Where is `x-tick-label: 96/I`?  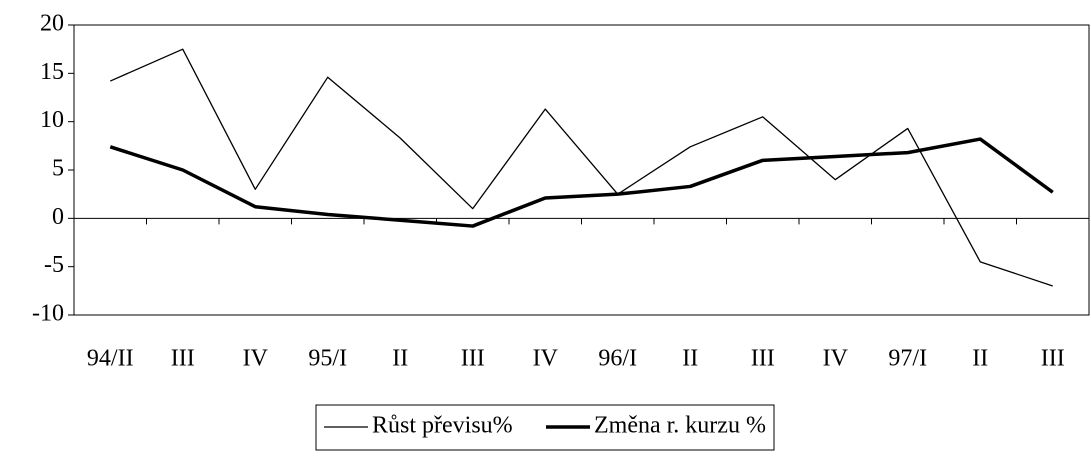
x-tick-label: 96/I is located at coordinates (617, 359).